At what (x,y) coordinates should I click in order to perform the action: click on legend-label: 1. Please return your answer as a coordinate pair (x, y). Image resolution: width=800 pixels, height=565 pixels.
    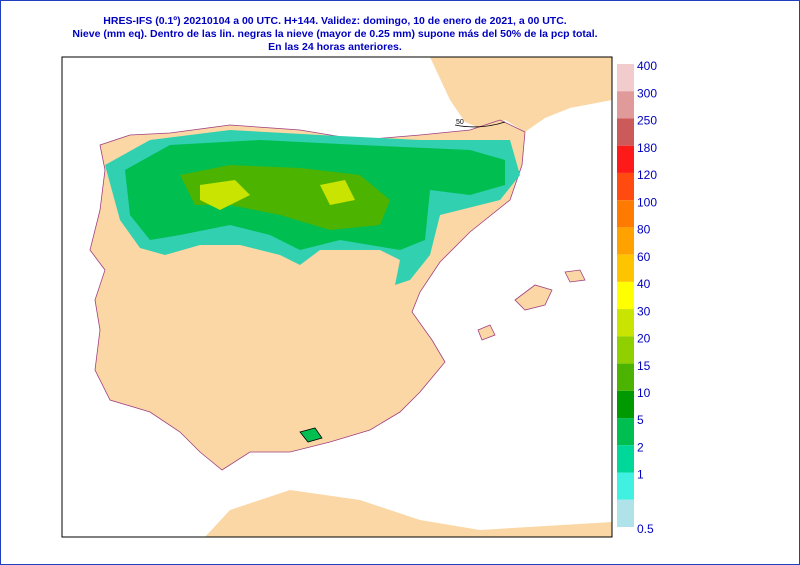
    Looking at the image, I should click on (640, 475).